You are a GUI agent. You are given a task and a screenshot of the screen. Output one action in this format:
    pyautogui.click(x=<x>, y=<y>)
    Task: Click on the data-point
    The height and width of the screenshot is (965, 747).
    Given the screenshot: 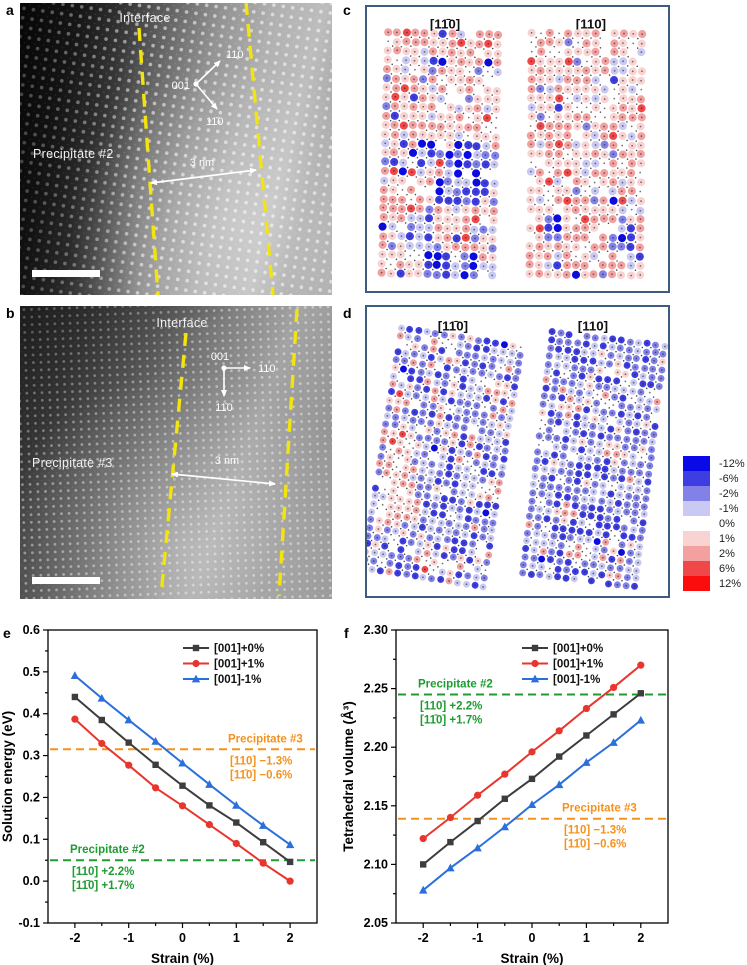 What is the action you would take?
    pyautogui.click(x=613, y=742)
    